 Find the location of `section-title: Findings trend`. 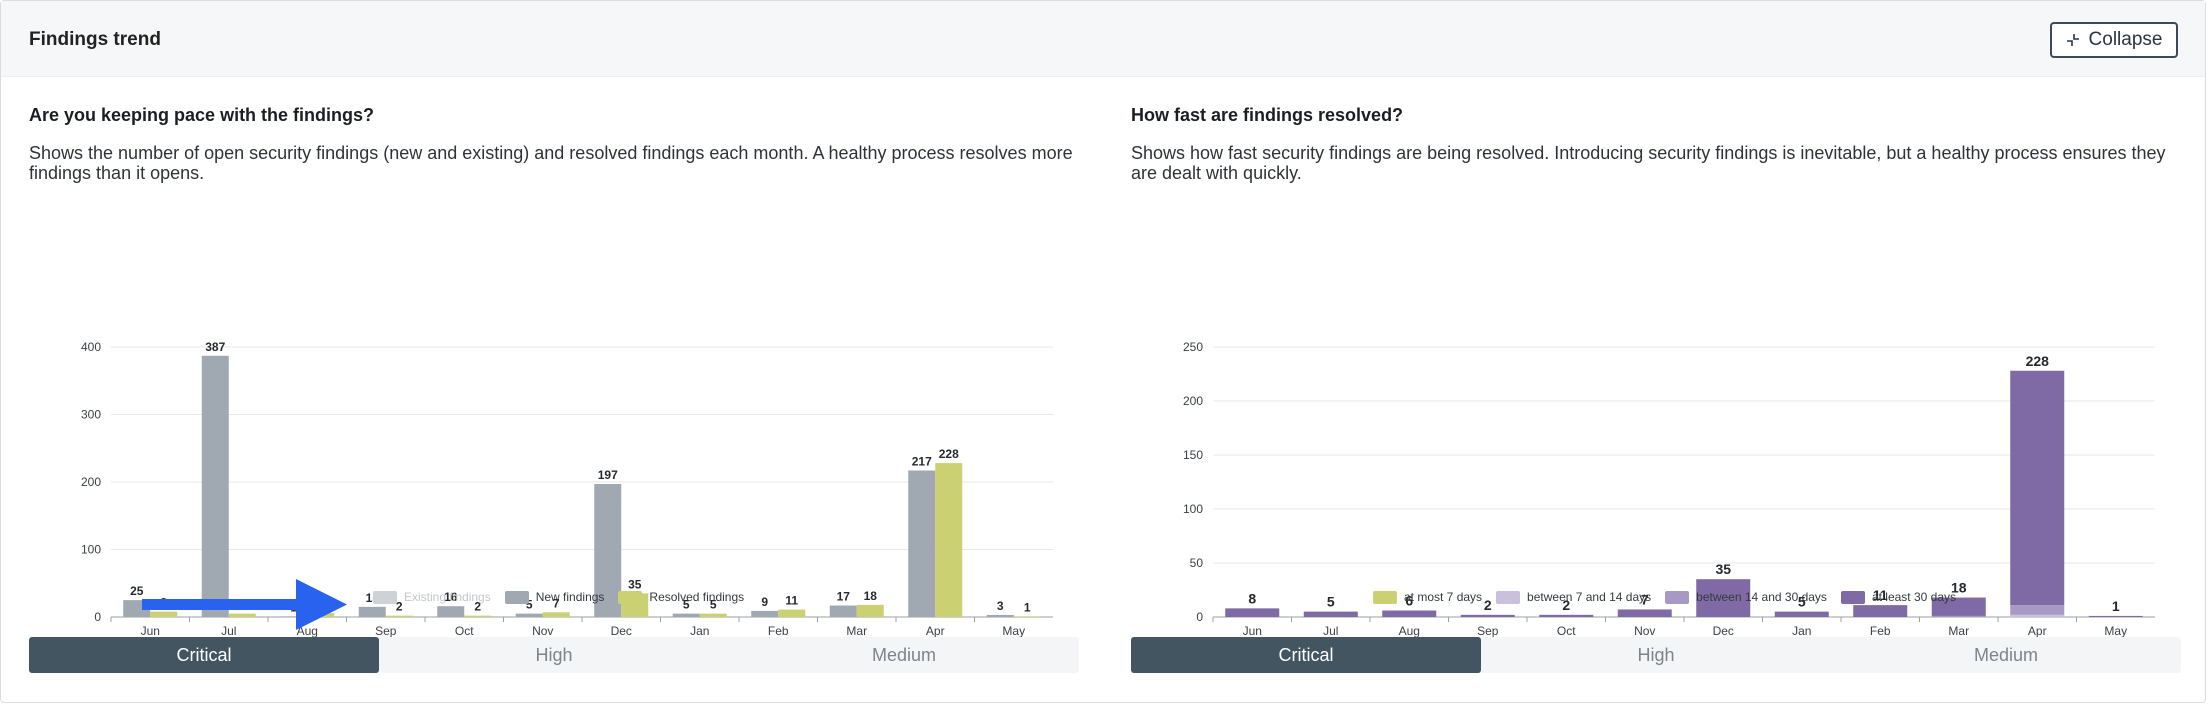

section-title: Findings trend is located at coordinates (95, 39).